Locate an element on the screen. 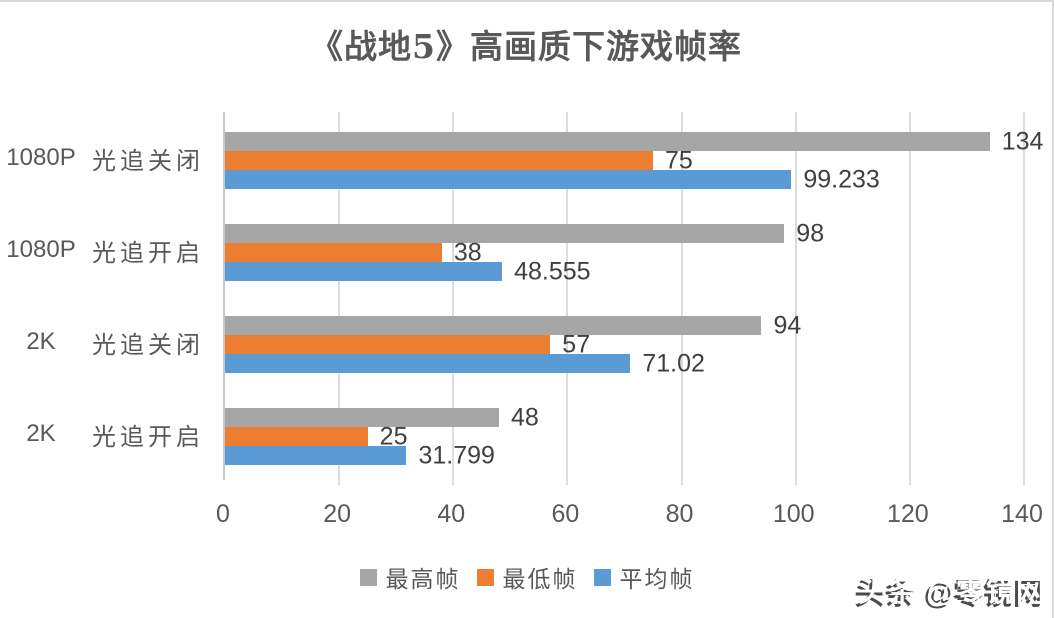 This screenshot has width=1054, height=618. legend-item: 平均帧 is located at coordinates (644, 577).